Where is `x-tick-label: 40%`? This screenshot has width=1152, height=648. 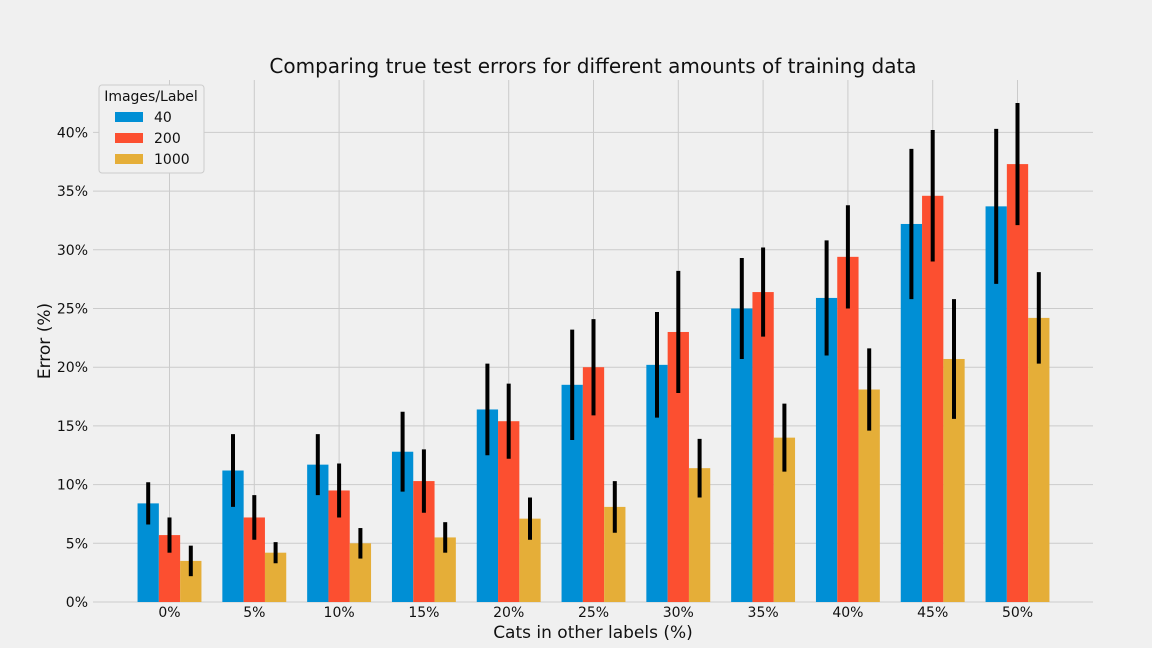 x-tick-label: 40% is located at coordinates (847, 613).